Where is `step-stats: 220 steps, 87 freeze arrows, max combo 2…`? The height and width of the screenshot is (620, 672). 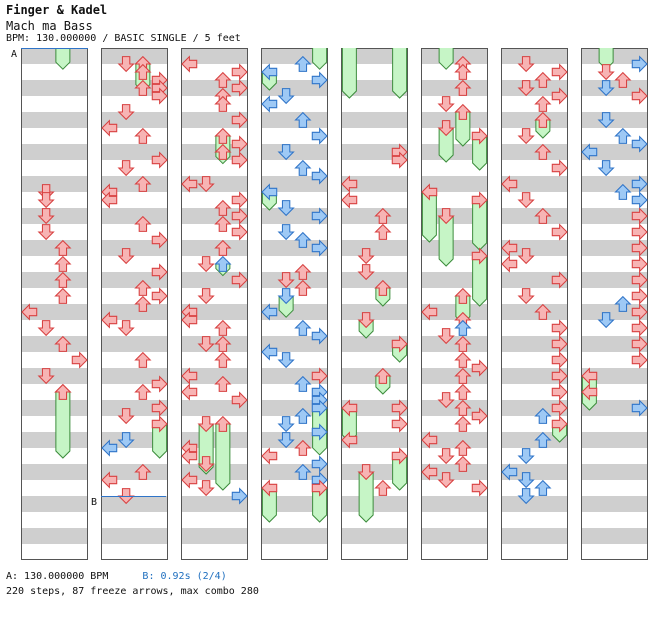
step-stats: 220 steps, 87 freeze arrows, max combo 2… is located at coordinates (132, 591).